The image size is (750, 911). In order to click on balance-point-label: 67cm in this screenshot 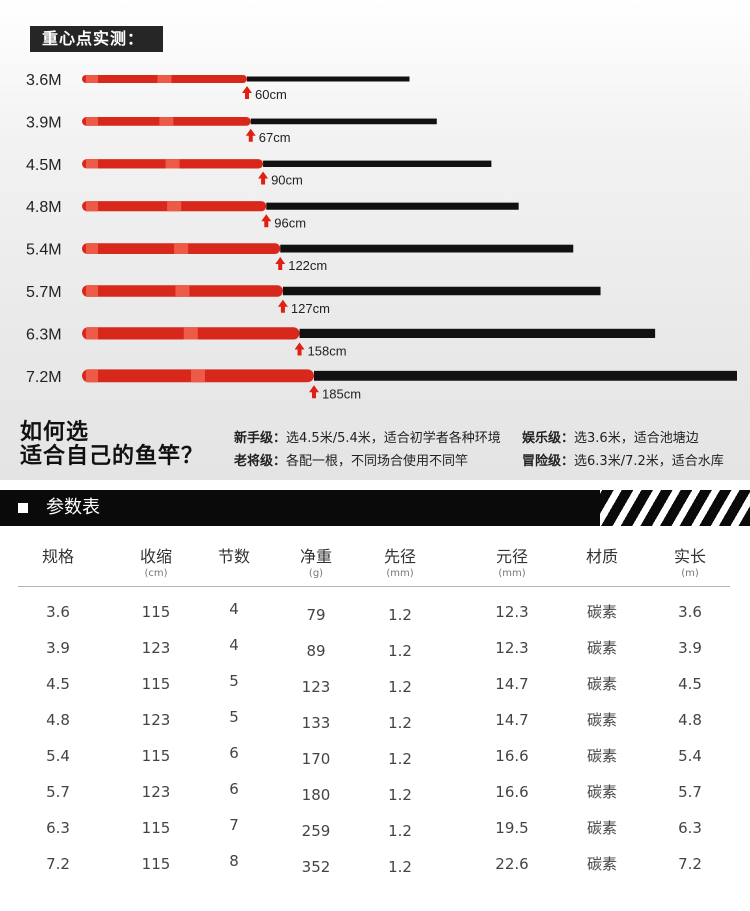, I will do `click(275, 137)`.